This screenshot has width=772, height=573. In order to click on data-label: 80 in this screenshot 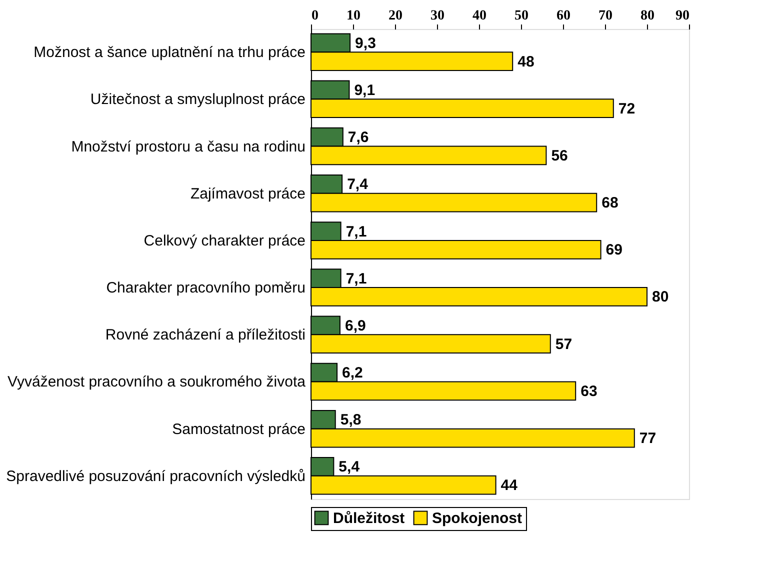, I will do `click(660, 297)`.